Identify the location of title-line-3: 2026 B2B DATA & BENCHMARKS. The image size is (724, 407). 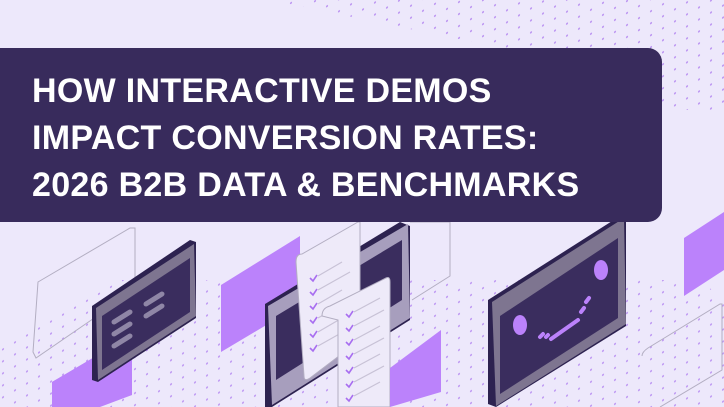
(306, 185).